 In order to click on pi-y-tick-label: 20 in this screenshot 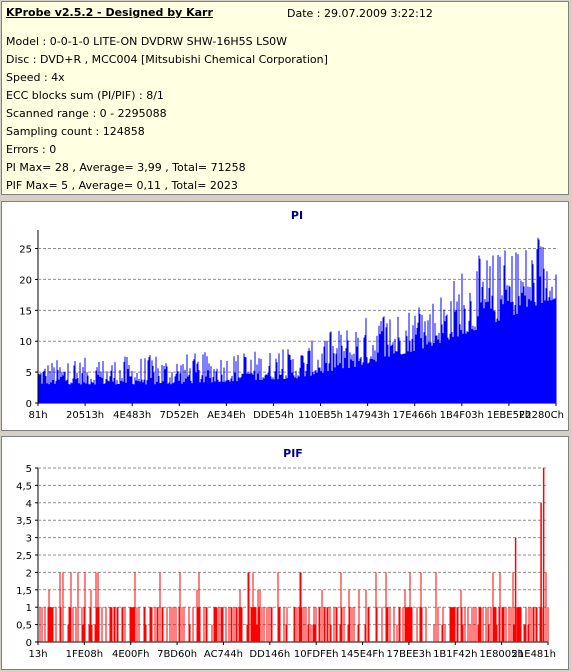, I will do `click(25, 280)`.